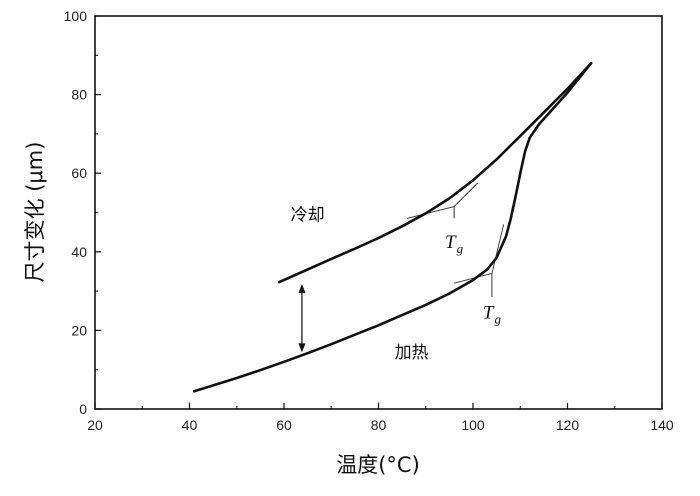  I want to click on heating-label: 加热, so click(412, 353).